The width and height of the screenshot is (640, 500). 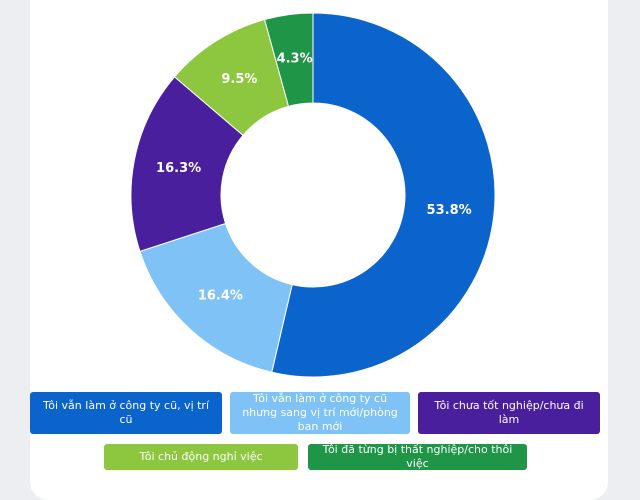 I want to click on value-label: 16.4%, so click(x=220, y=295).